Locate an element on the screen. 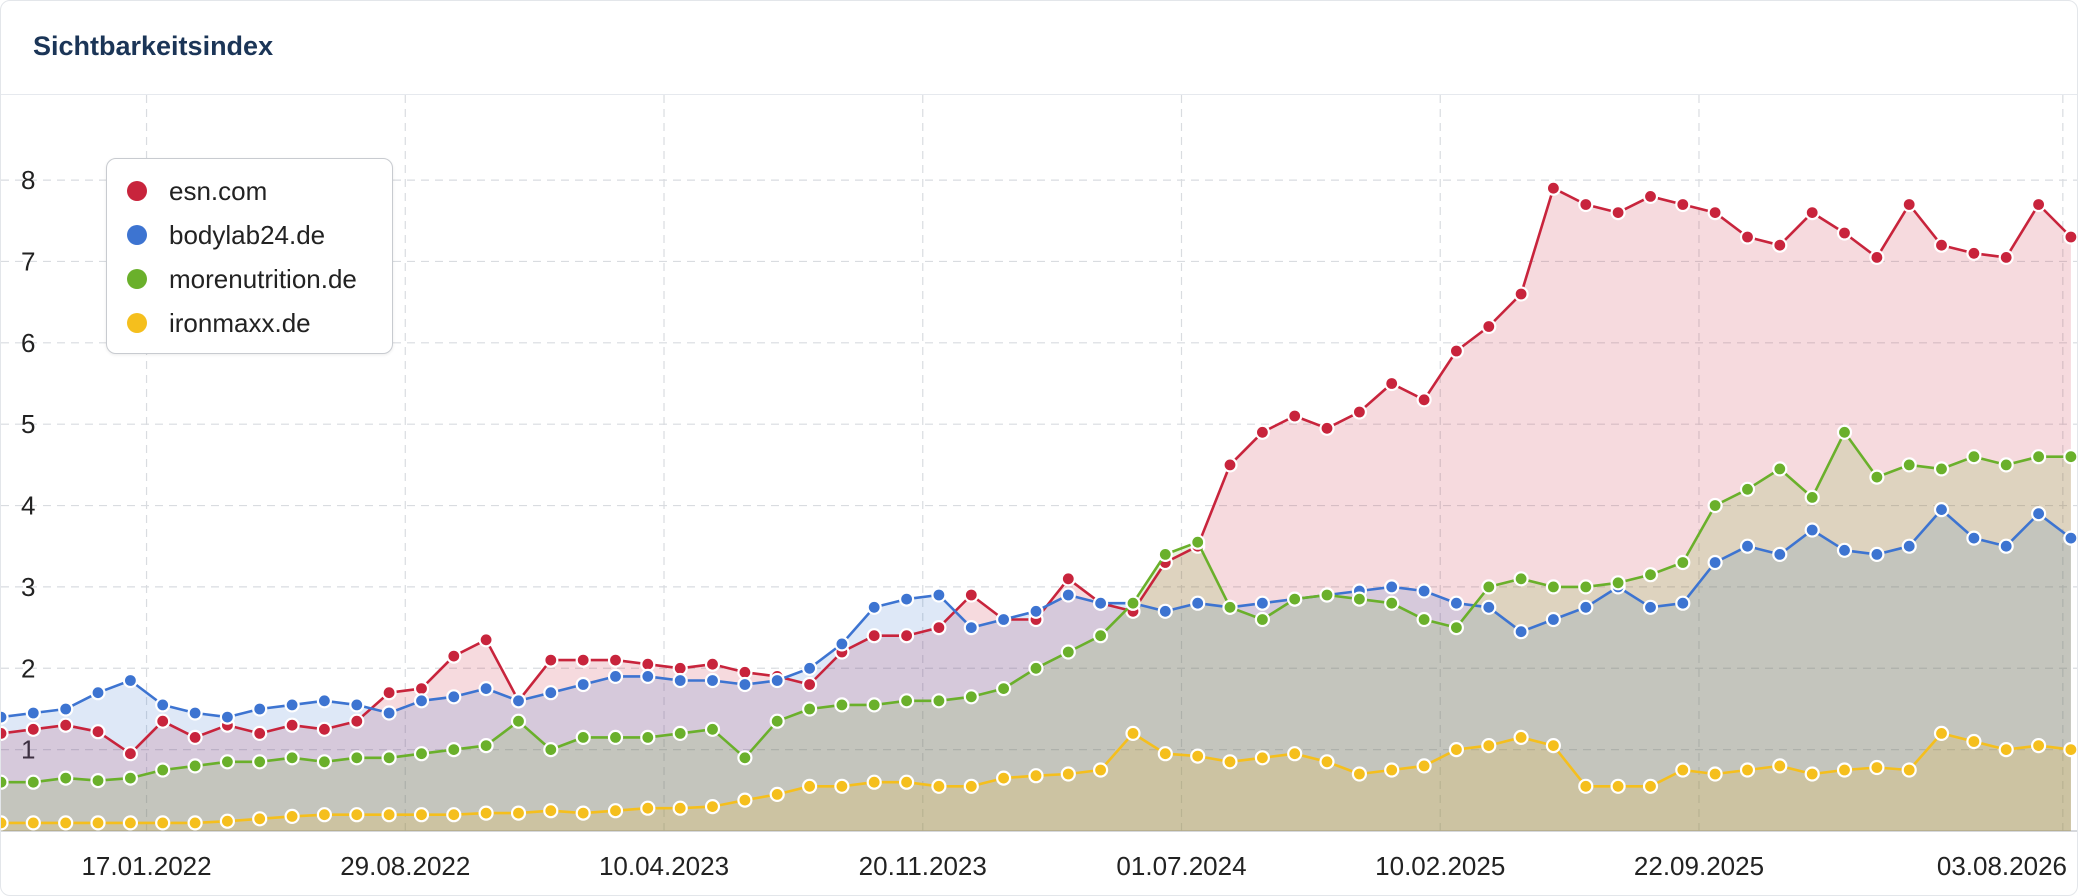 This screenshot has width=2078, height=896. y-tick-label: 6 is located at coordinates (28, 343).